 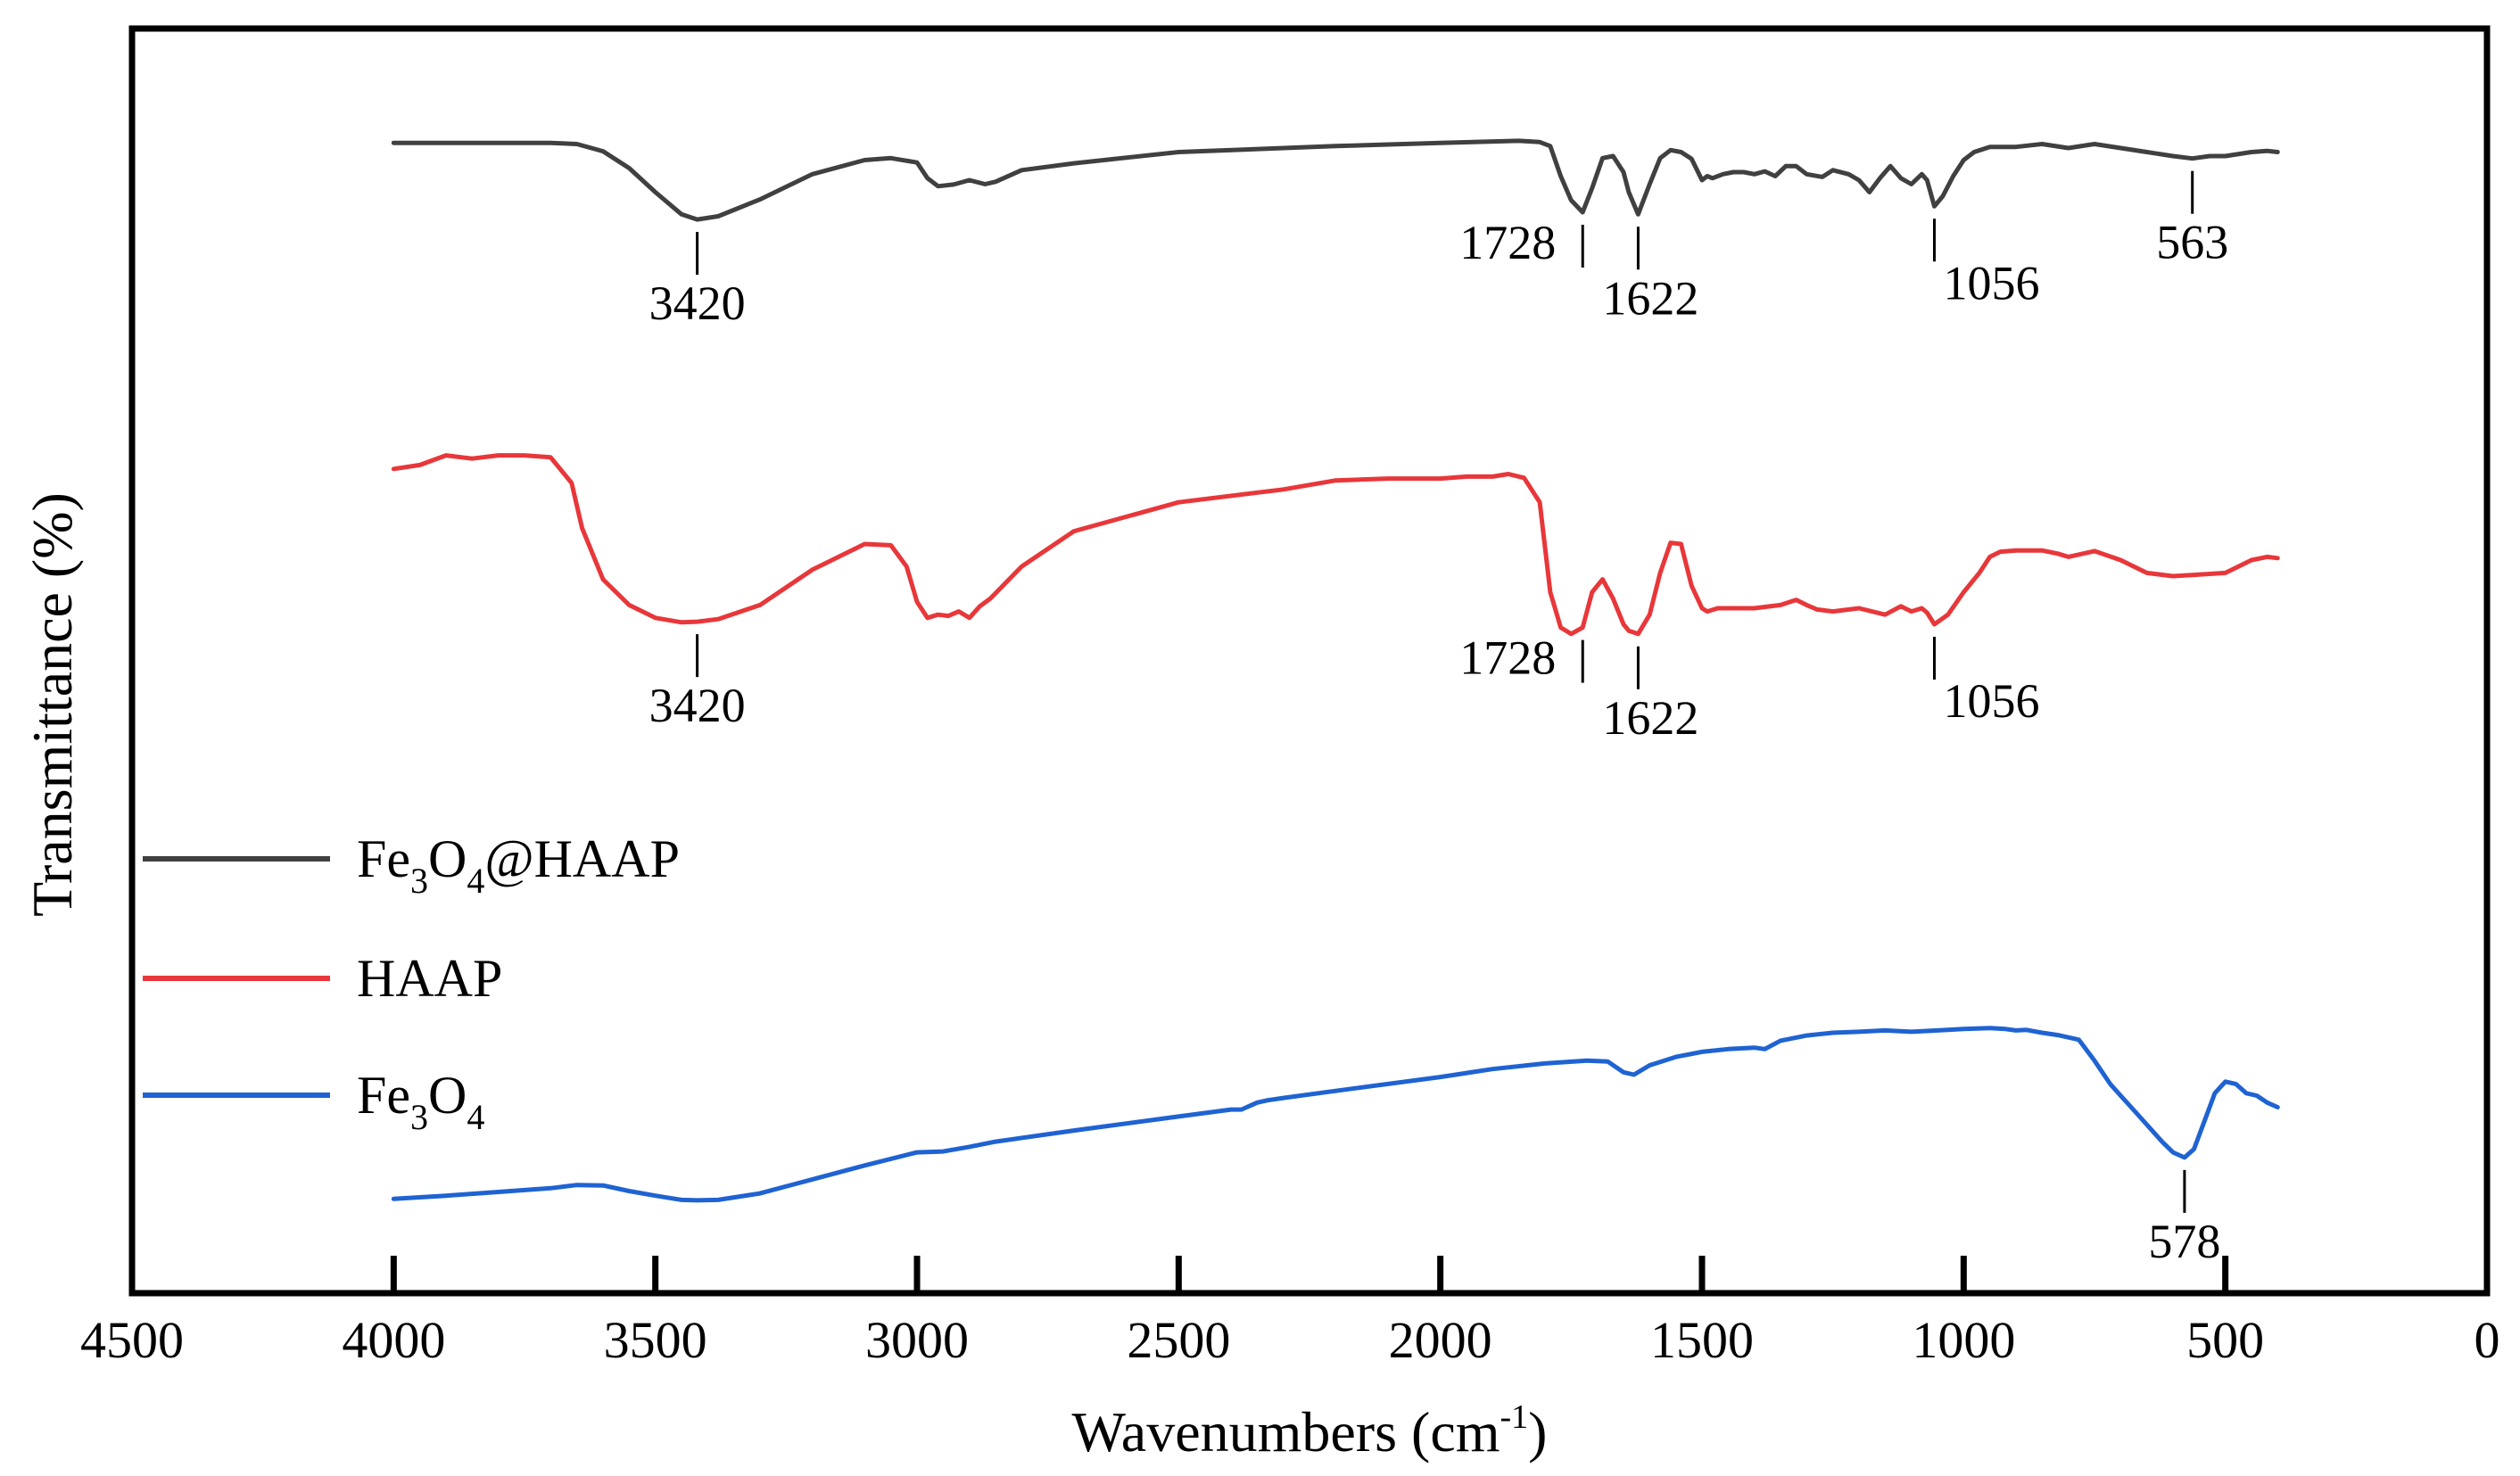 What do you see at coordinates (1290, 1312) in the screenshot?
I see `x-axis-ticks: 4500 4000 3500 3000 2500 2000 1500 1000 500 0` at bounding box center [1290, 1312].